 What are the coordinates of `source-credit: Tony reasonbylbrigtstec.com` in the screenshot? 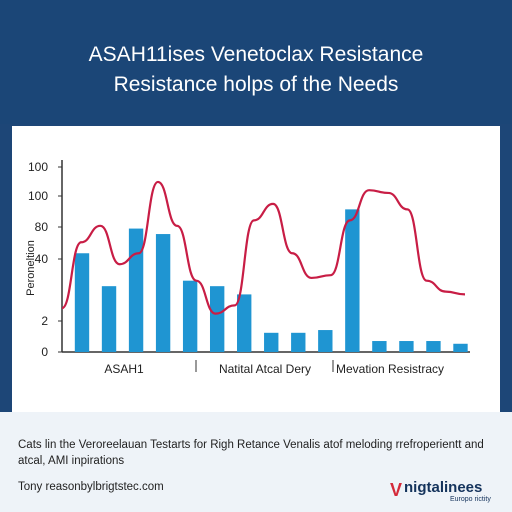 It's located at (91, 487).